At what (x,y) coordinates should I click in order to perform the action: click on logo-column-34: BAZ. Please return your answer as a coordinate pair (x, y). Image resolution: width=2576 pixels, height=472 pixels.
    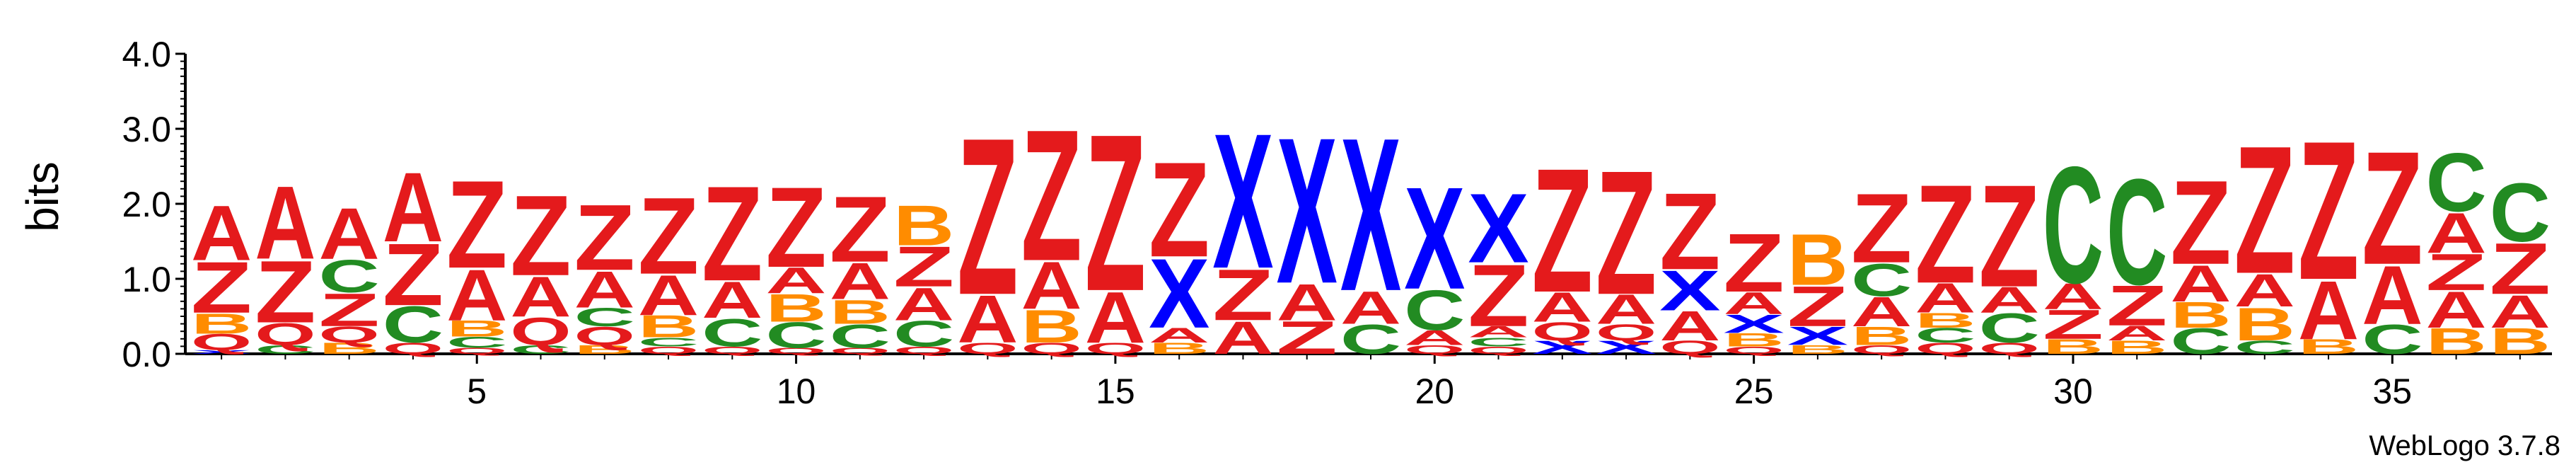
    Looking at the image, I should click on (2328, 228).